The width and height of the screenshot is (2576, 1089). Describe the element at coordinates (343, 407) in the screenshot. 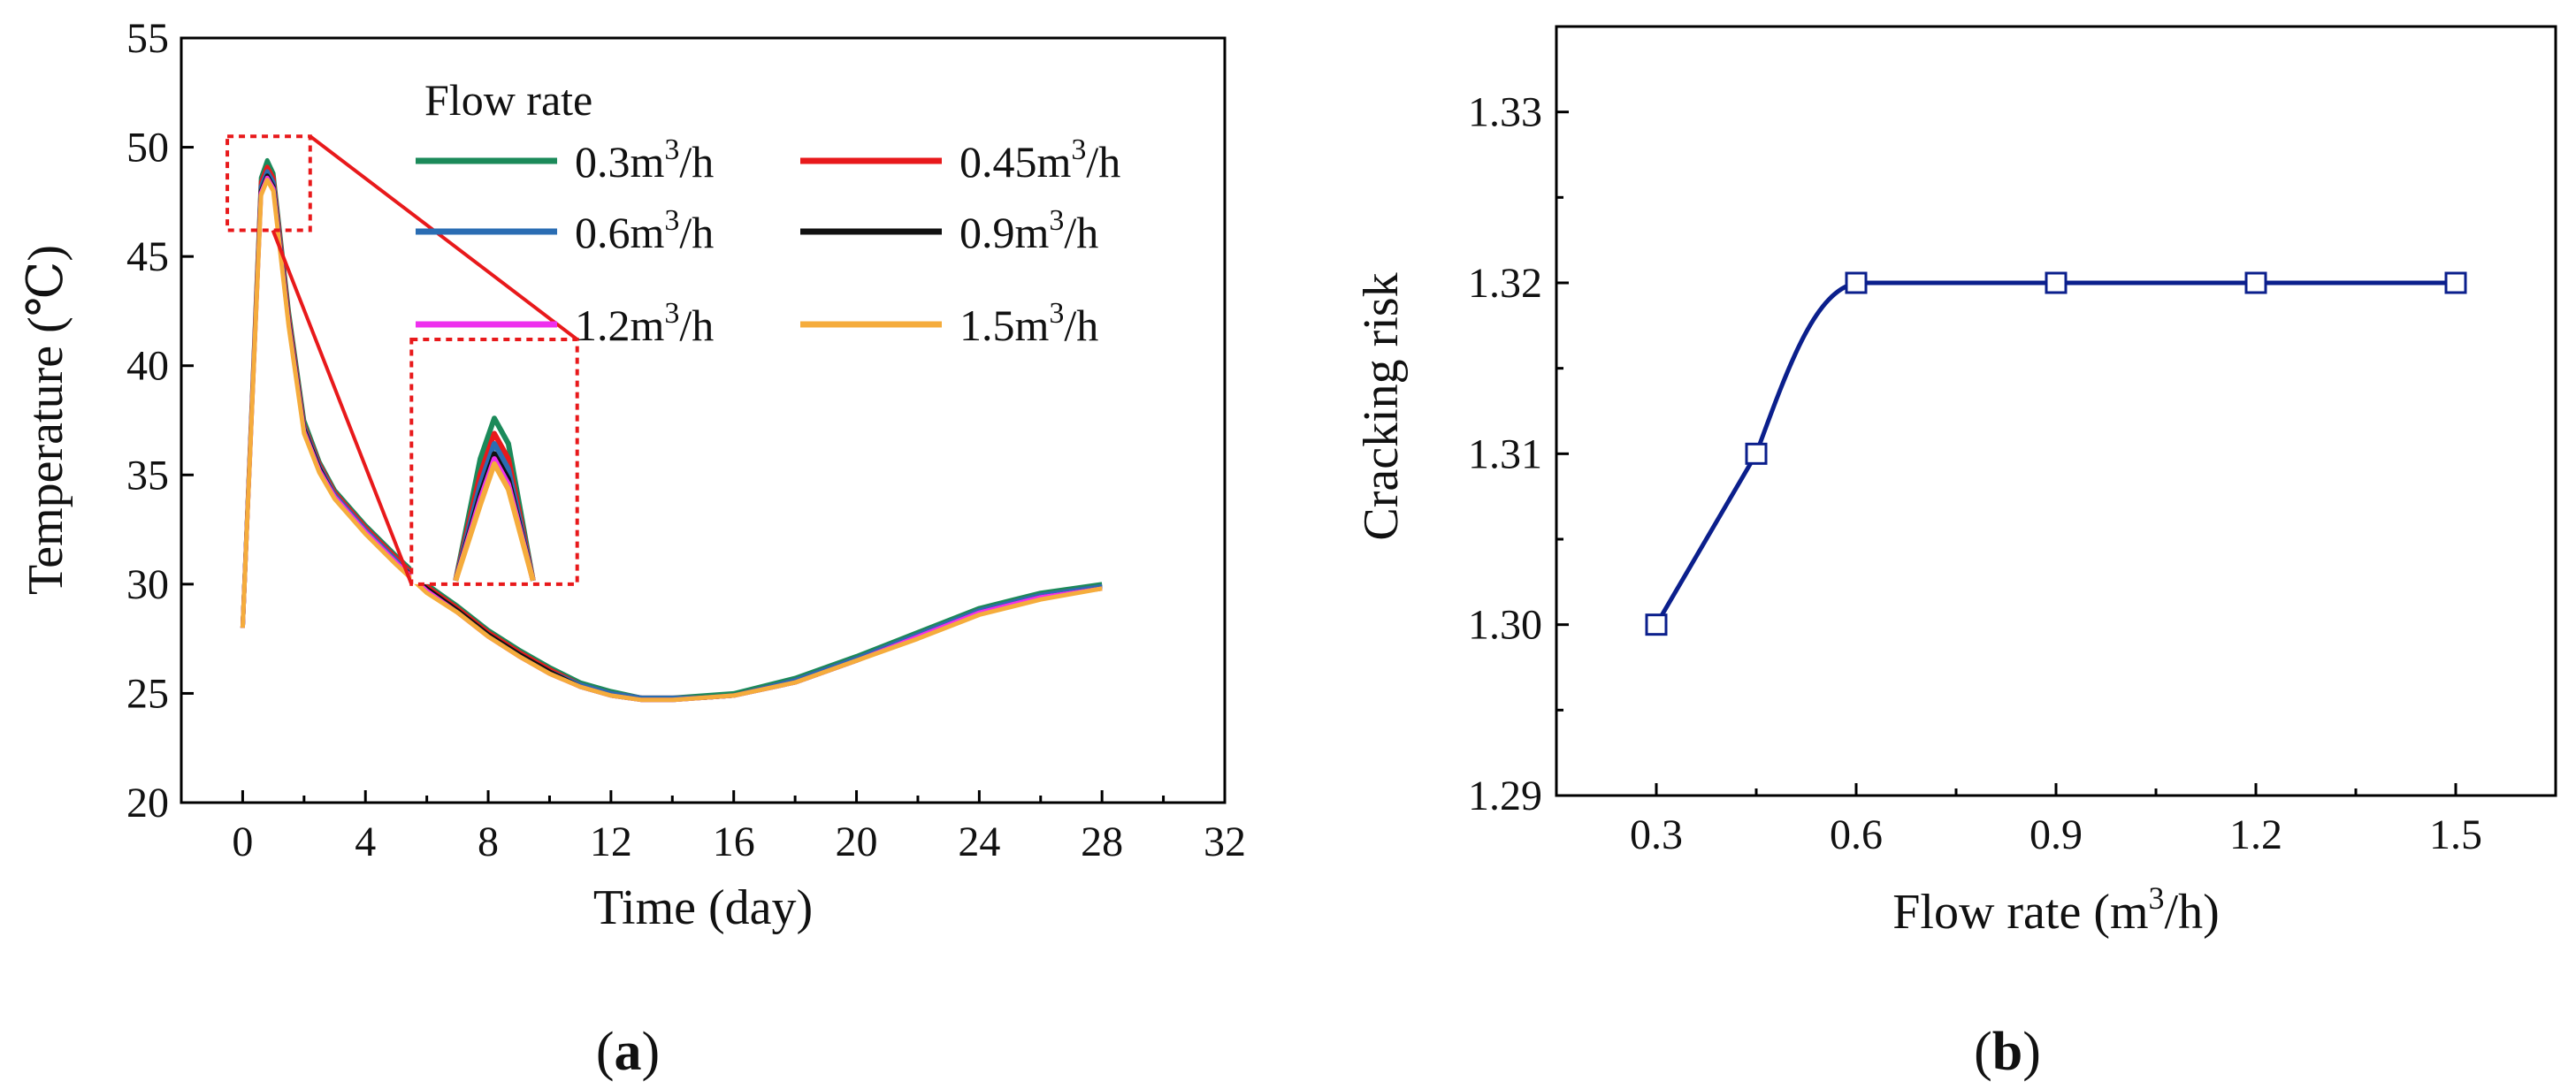

I see `panel-a-zoom-connector-bottom` at that location.